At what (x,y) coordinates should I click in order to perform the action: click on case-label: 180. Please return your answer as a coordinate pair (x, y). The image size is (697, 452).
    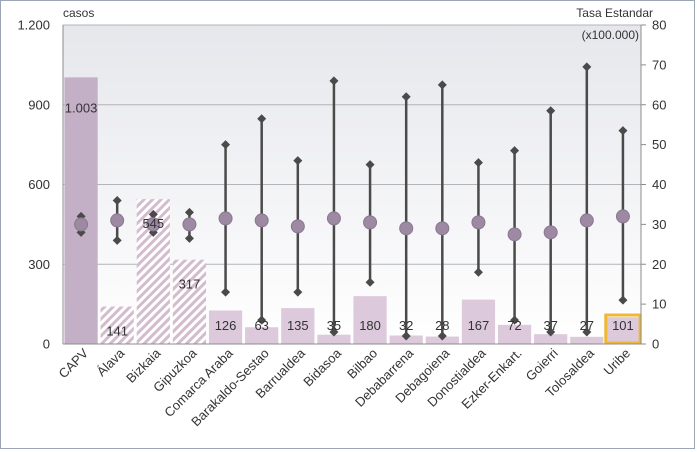
    Looking at the image, I should click on (370, 325).